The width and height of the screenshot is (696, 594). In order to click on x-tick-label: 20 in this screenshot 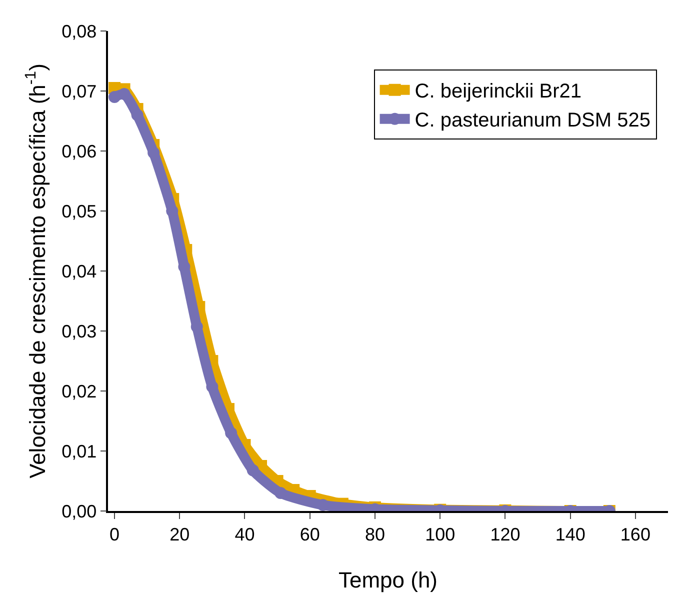, I will do `click(180, 534)`.